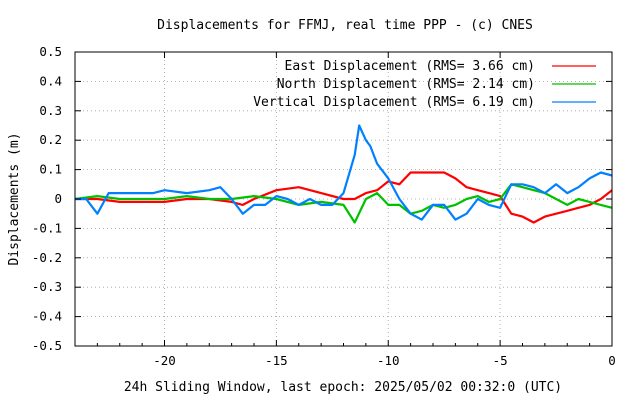 Image resolution: width=640 pixels, height=400 pixels. What do you see at coordinates (47, 316) in the screenshot?
I see `y-tick-label: -0.4` at bounding box center [47, 316].